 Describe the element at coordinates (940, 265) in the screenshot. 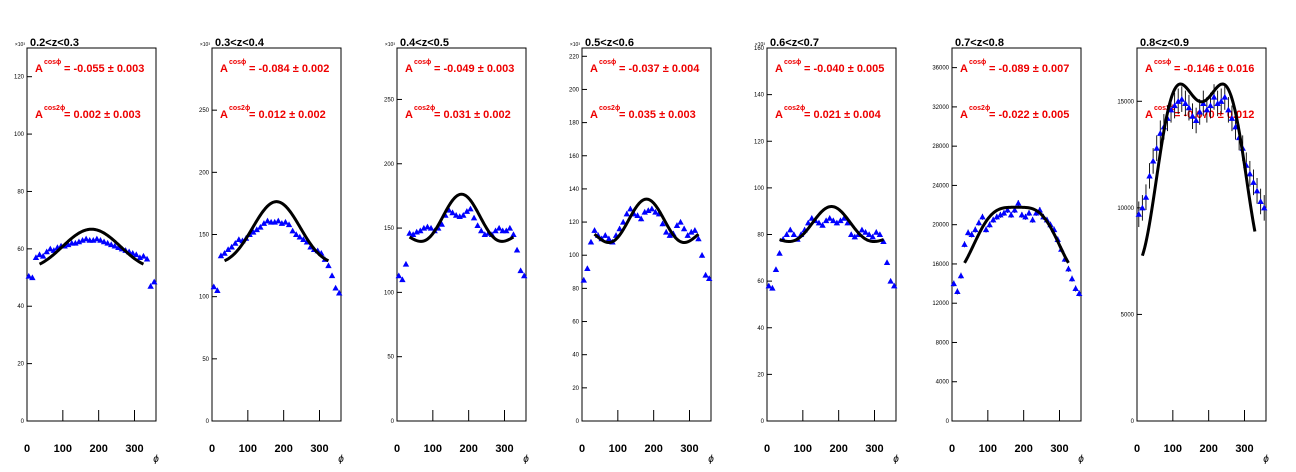

I see `y-tick-label: 16000` at that location.